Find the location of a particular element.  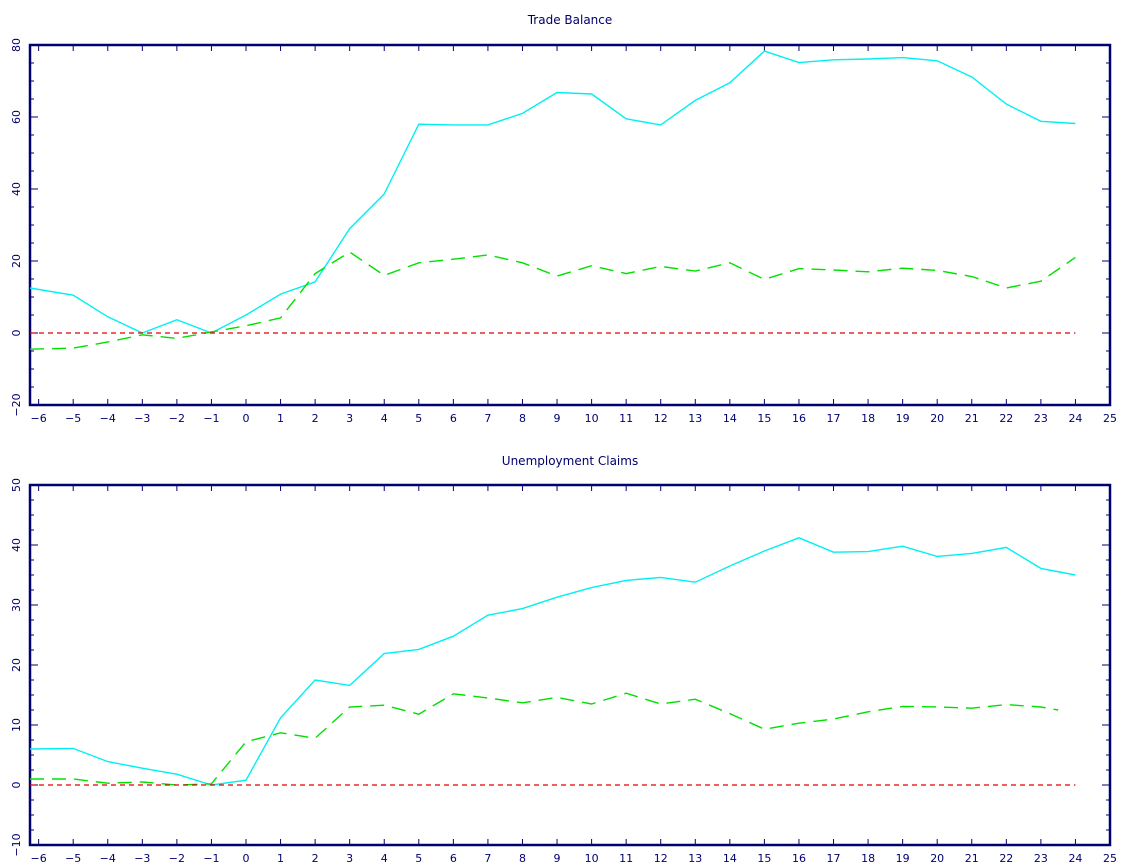

y-tick-label: 10 is located at coordinates (16, 725).